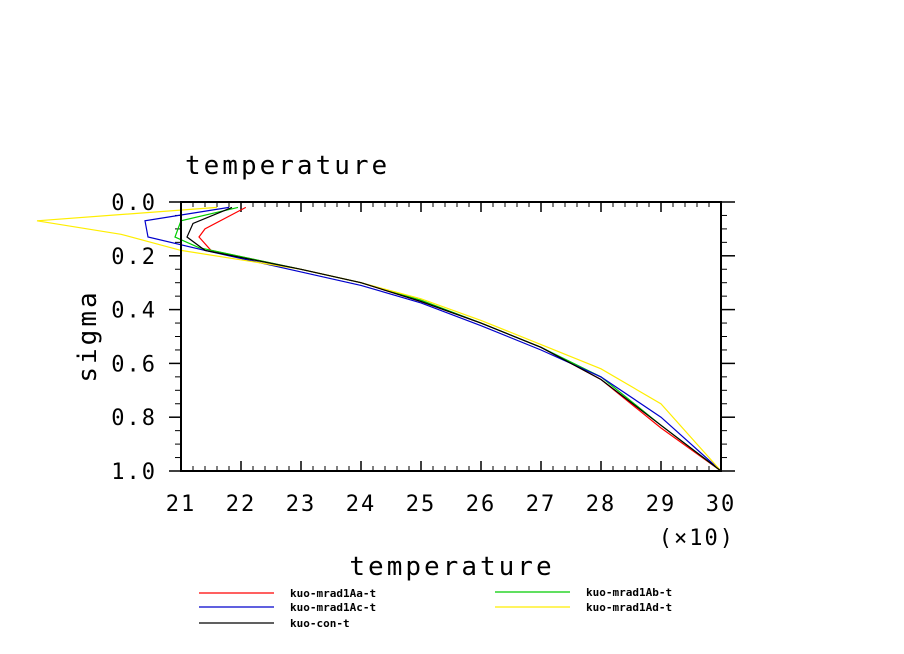  Describe the element at coordinates (629, 592) in the screenshot. I see `legend-label: kuo-mrad1Ab-t` at that location.